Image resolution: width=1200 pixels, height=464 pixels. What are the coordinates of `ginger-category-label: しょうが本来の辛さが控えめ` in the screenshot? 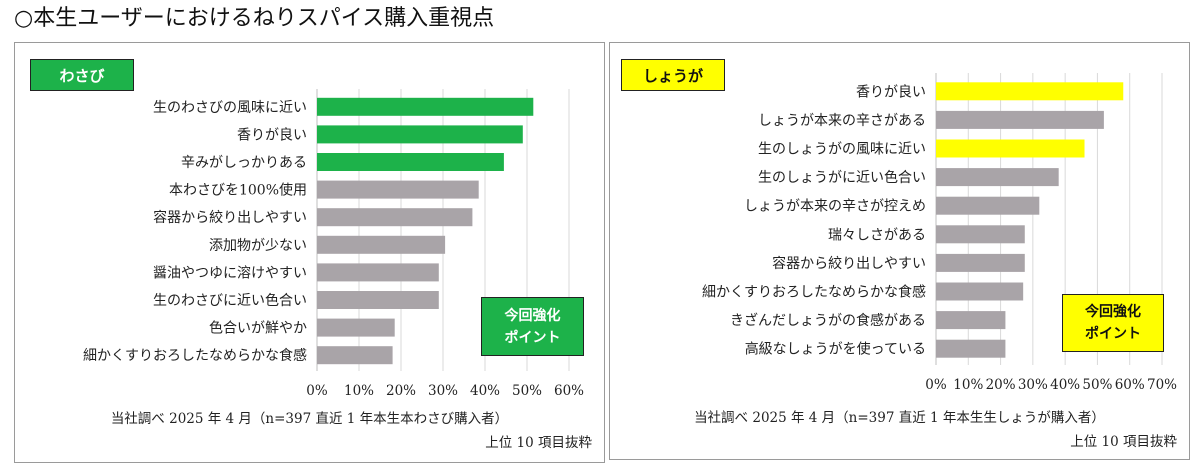 It's located at (835, 207).